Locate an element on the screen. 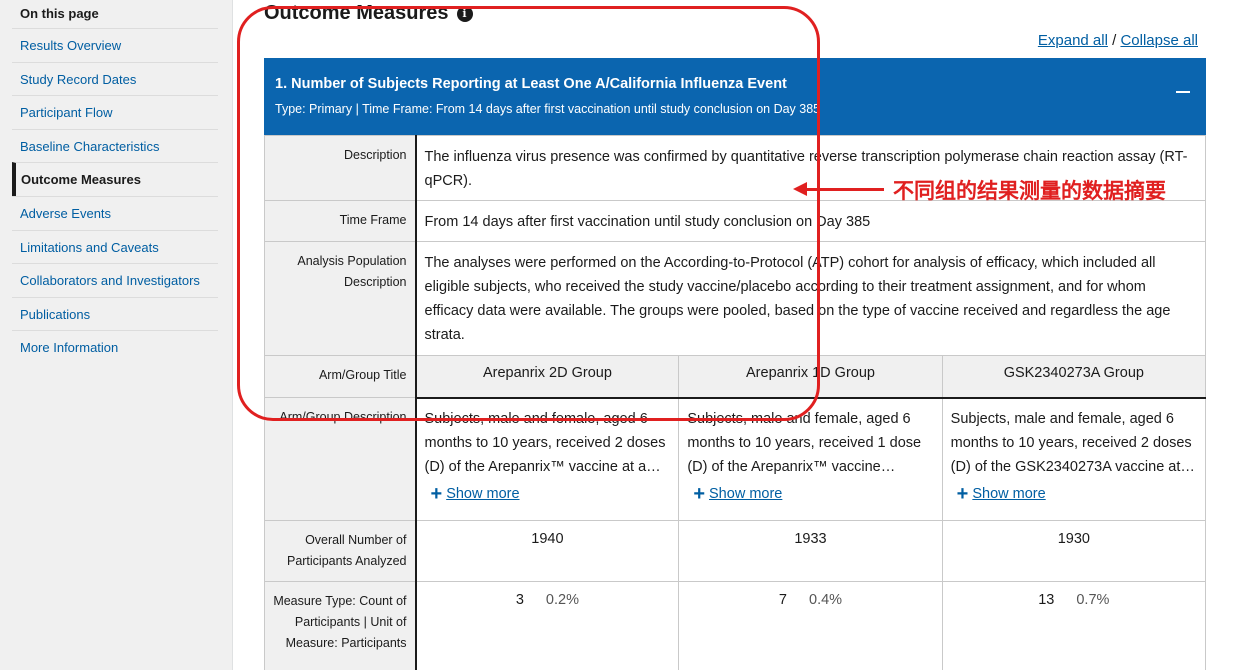  count-value-2: 7 is located at coordinates (782, 600).